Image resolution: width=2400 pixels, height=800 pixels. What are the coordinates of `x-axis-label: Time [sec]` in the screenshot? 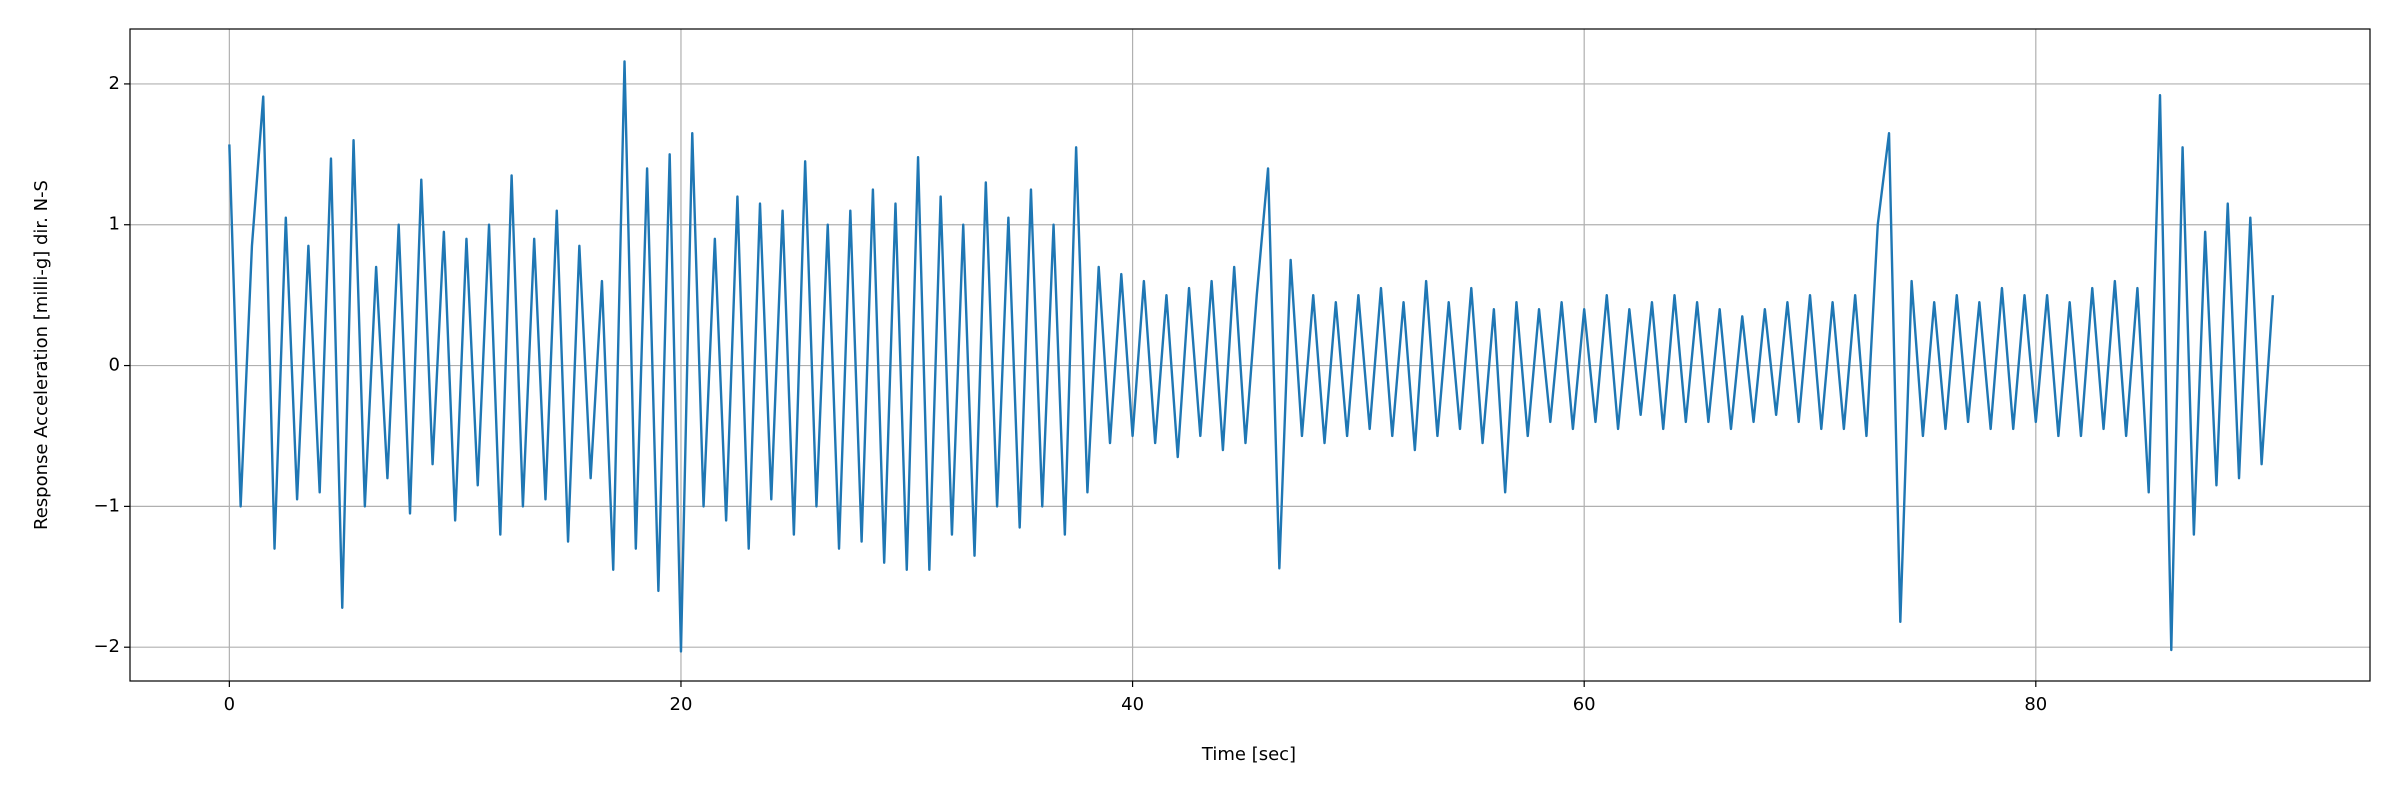 It's located at (1248, 754).